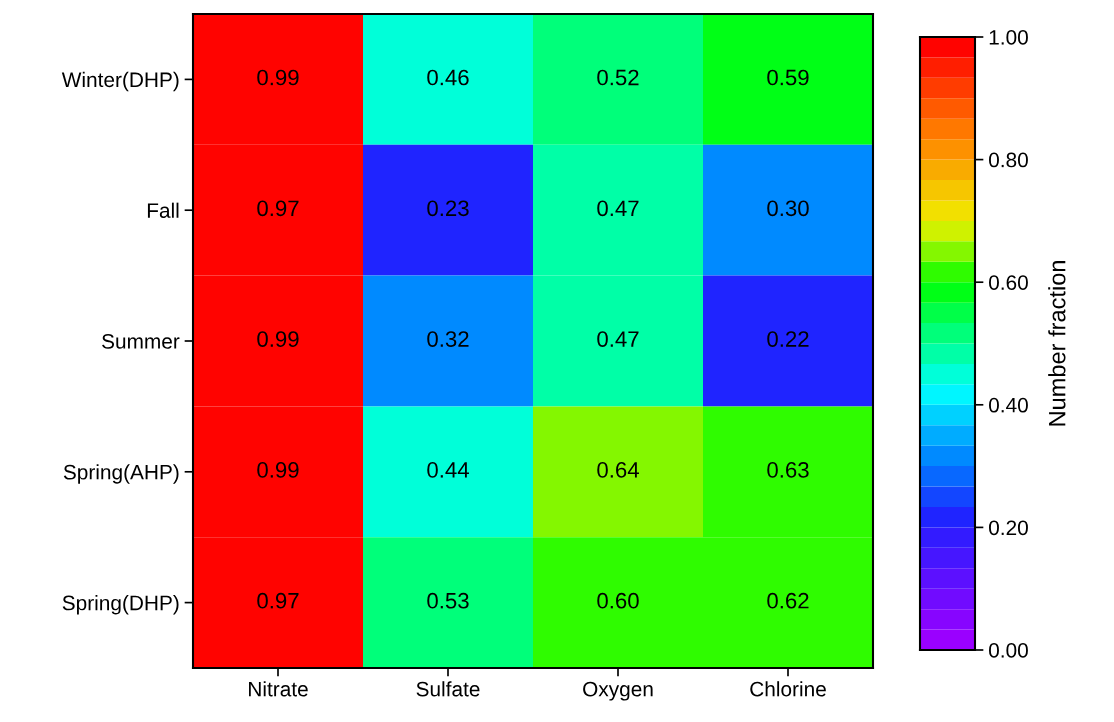 This screenshot has width=1114, height=722. Describe the element at coordinates (618, 691) in the screenshot. I see `x-tick-label: Oxygen` at that location.